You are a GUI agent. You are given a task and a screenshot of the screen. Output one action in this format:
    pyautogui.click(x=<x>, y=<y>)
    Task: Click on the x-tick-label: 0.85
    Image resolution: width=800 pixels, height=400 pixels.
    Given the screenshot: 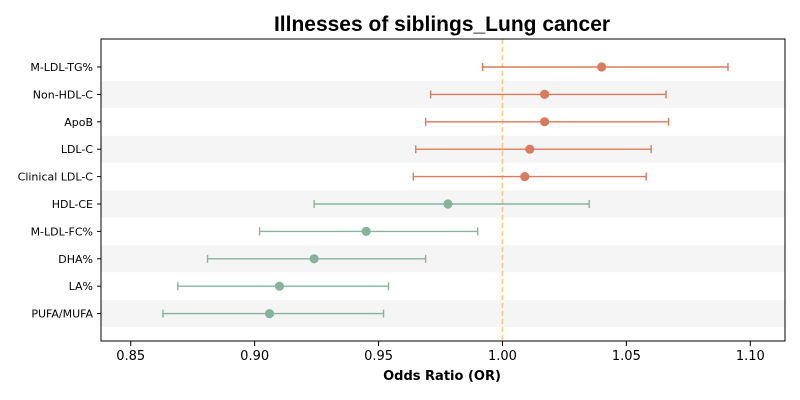 What is the action you would take?
    pyautogui.click(x=130, y=356)
    